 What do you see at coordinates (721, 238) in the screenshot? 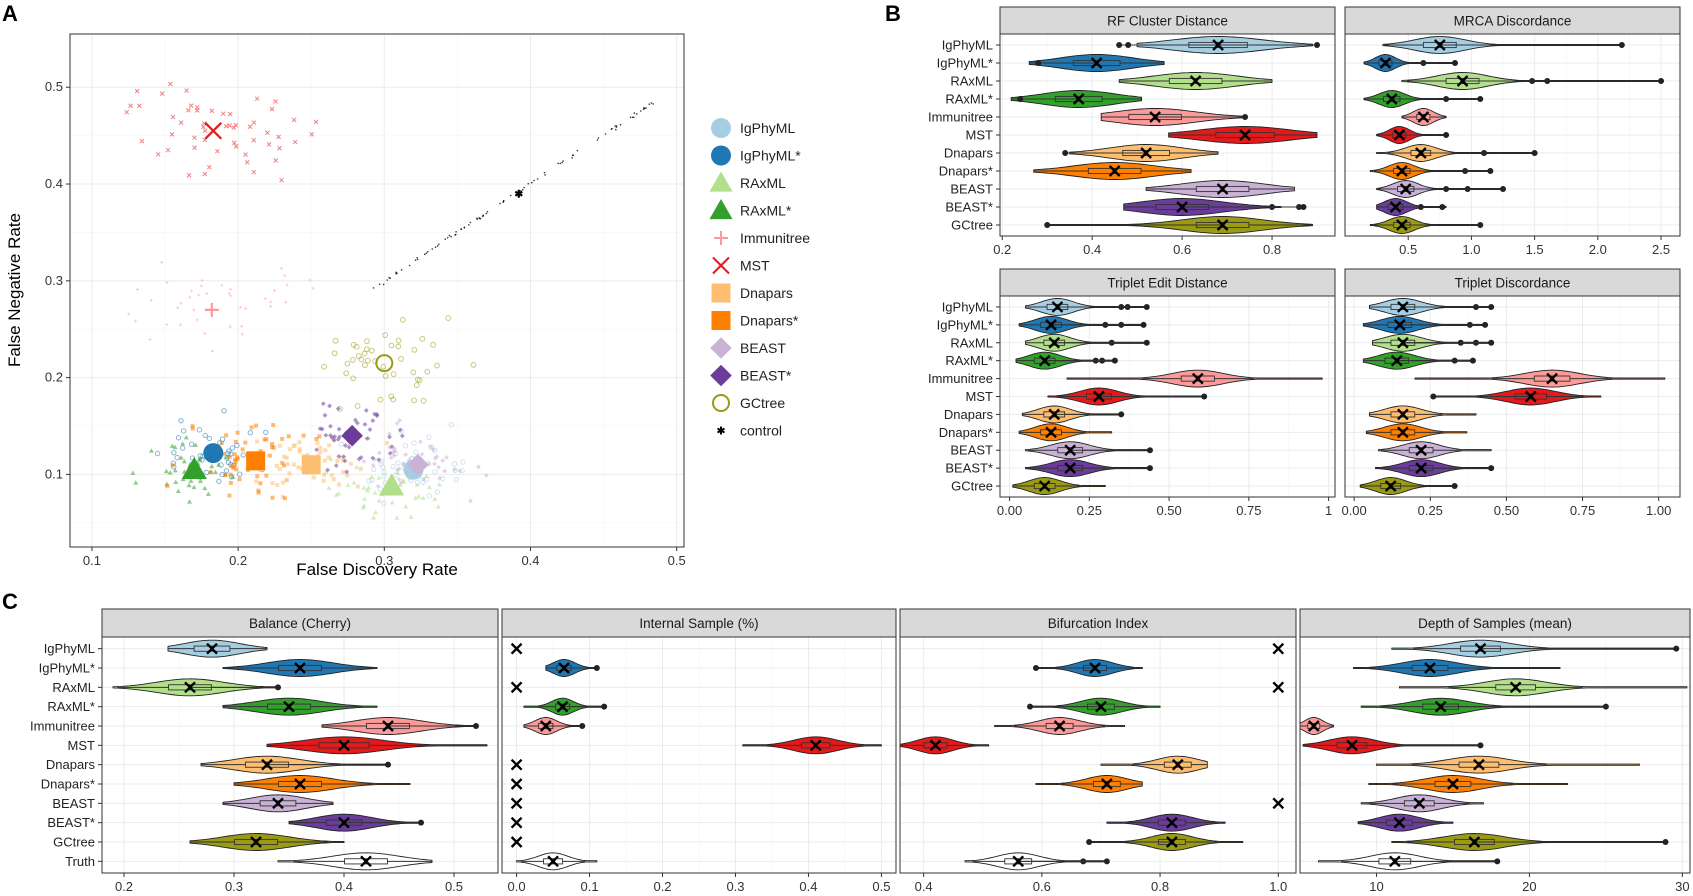
I see `legend-key-immunitree` at bounding box center [721, 238].